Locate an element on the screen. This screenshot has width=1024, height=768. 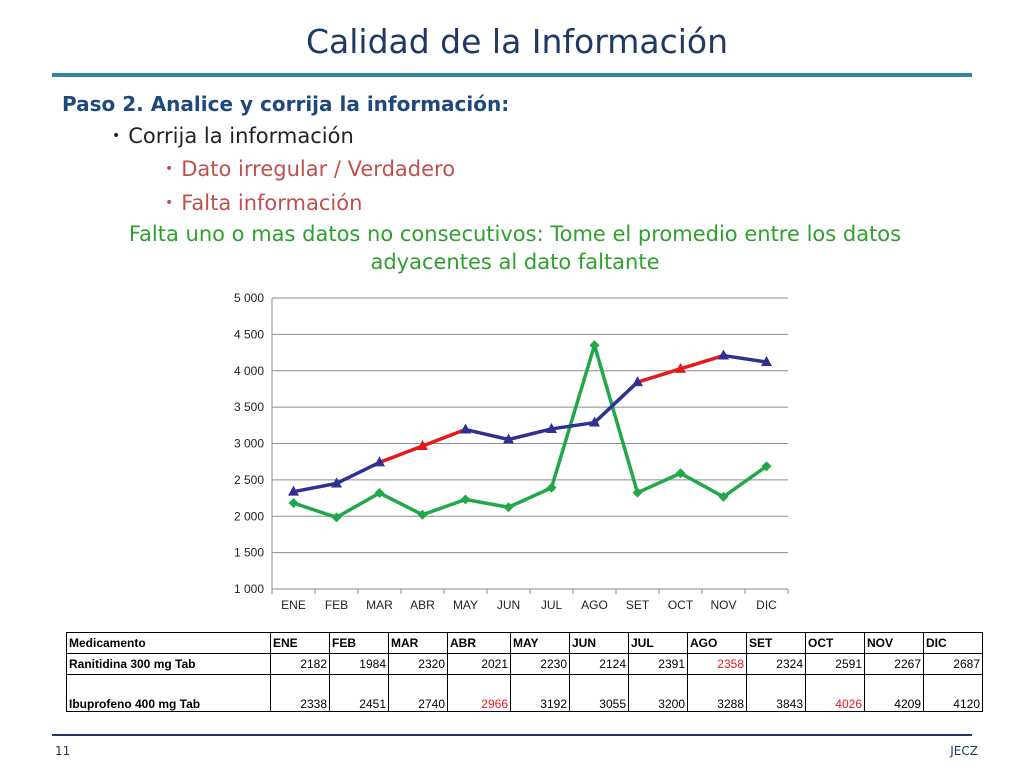
table-header-cell: MAR is located at coordinates (418, 643).